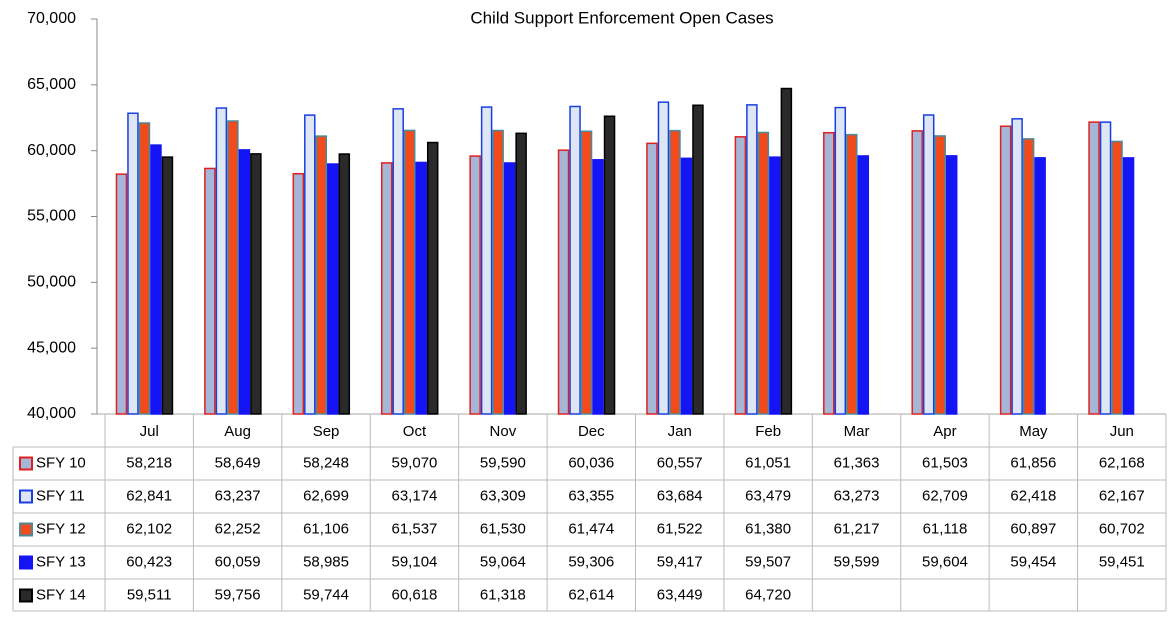 This screenshot has width=1172, height=619. I want to click on x-tick-label: May, so click(1033, 431).